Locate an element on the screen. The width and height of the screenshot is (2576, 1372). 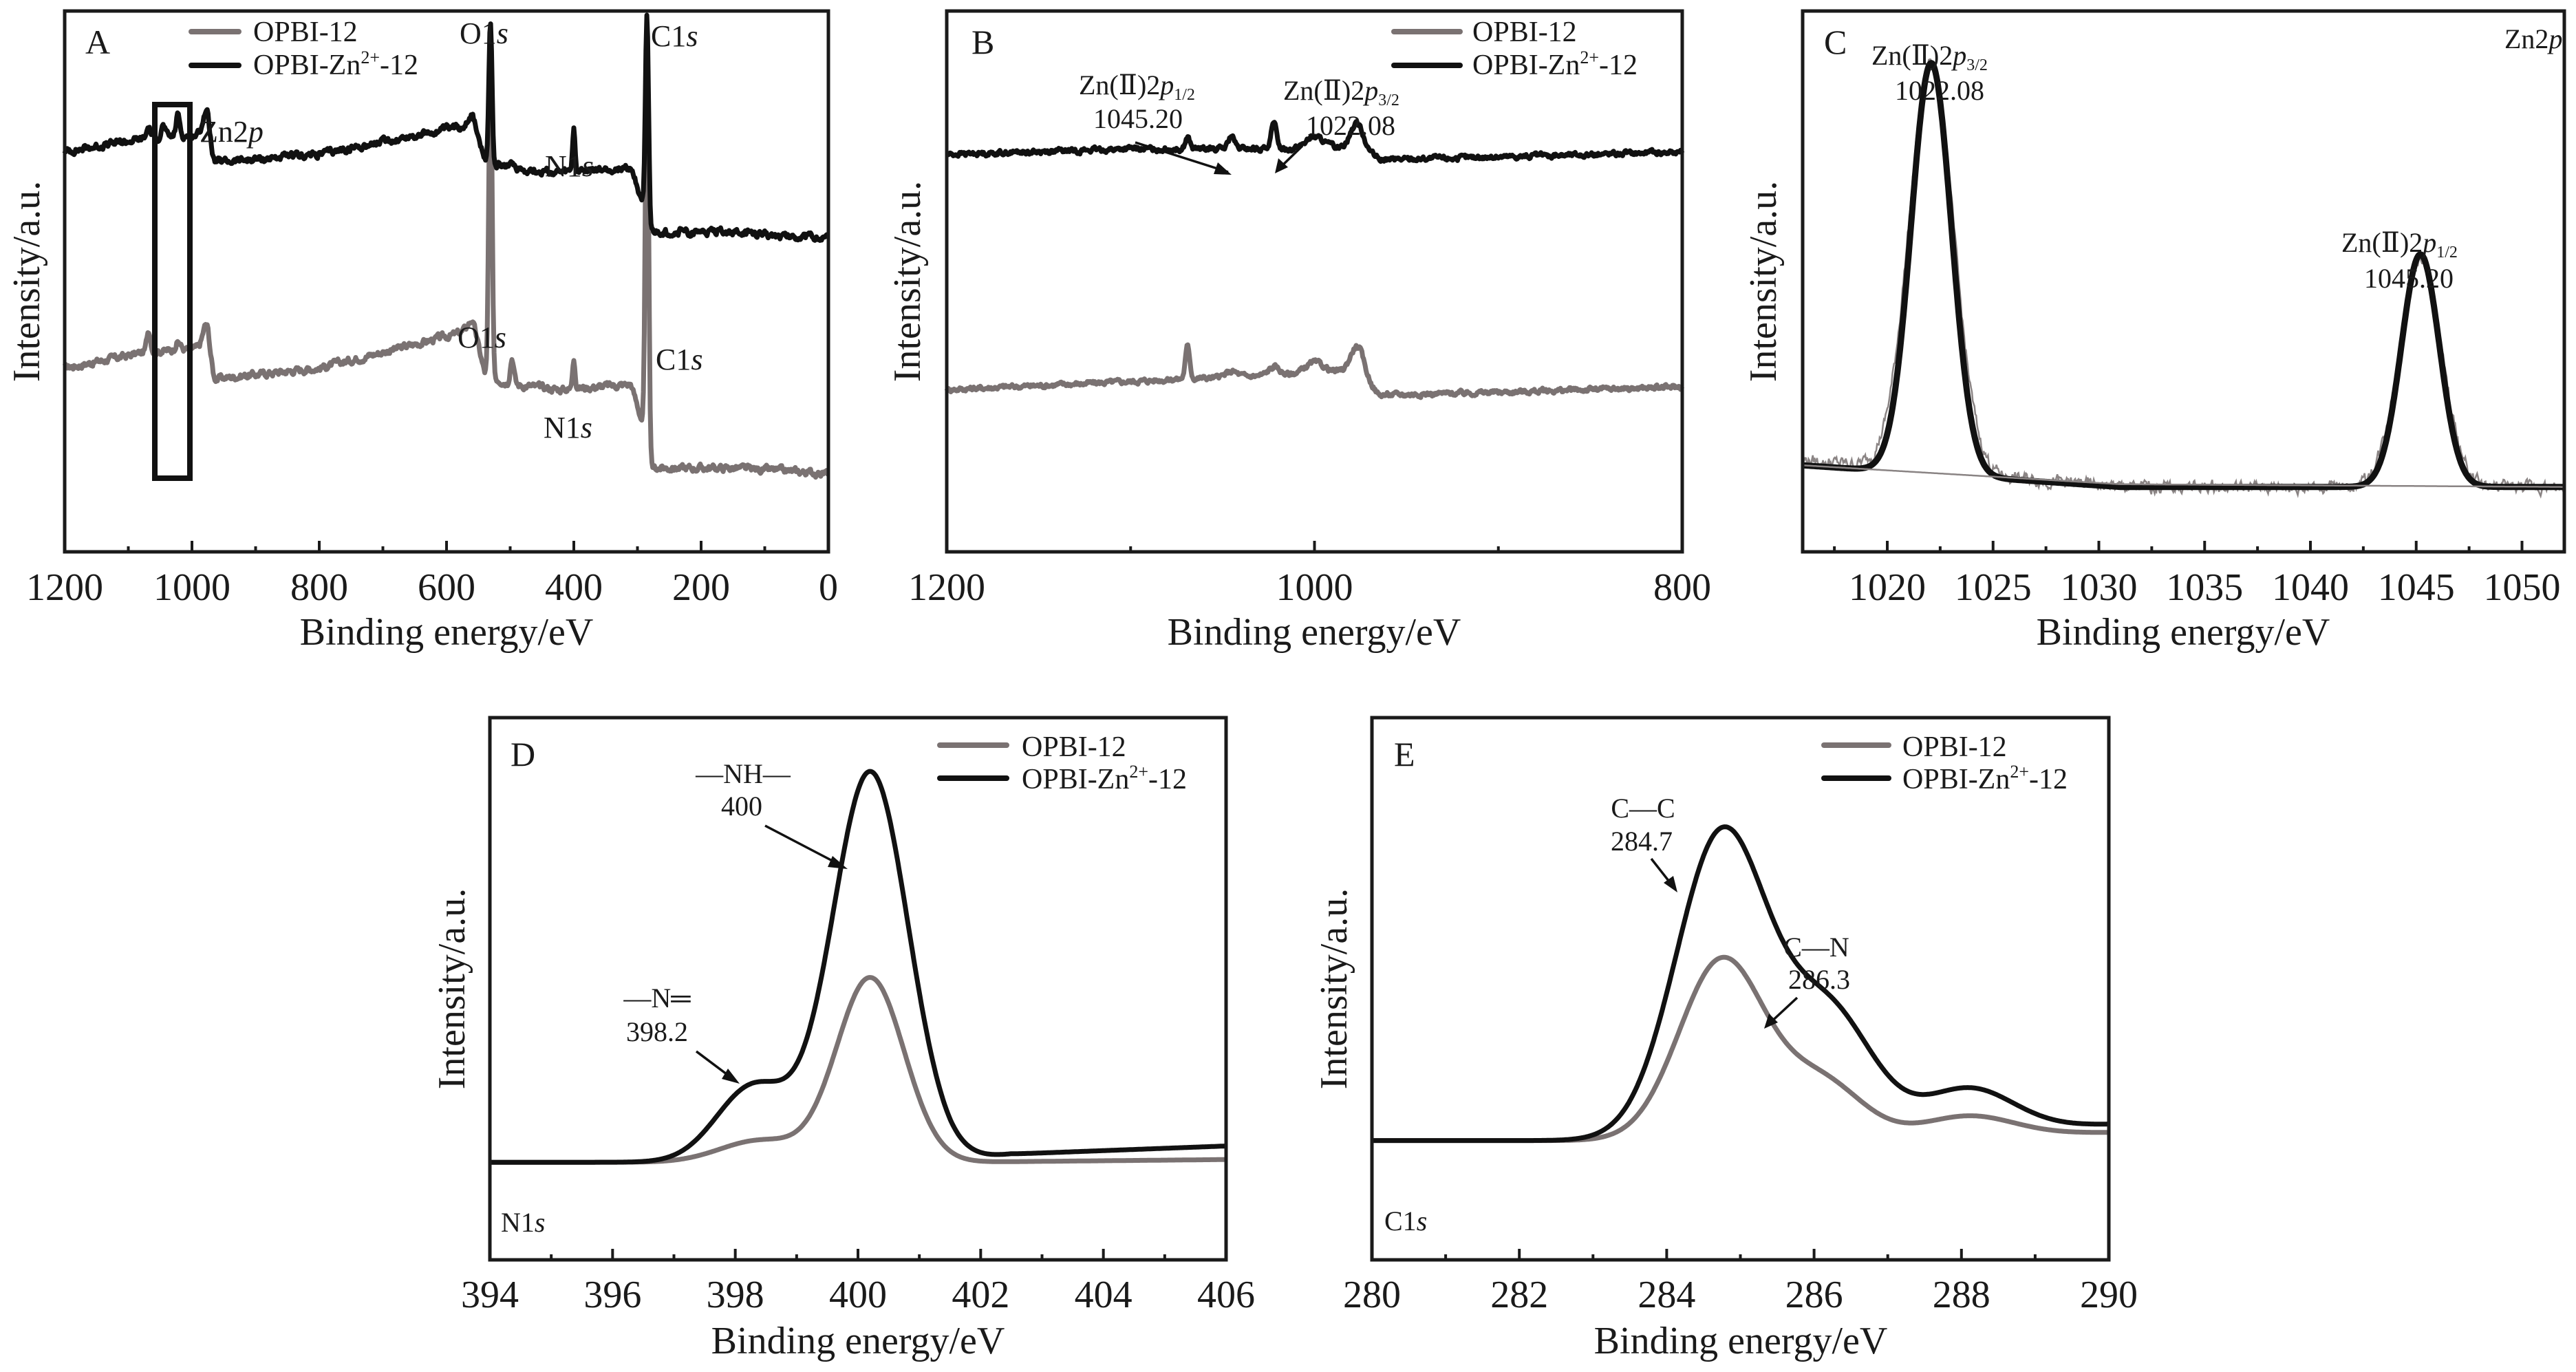
panel-d-corner-label: N1s is located at coordinates (523, 1222).